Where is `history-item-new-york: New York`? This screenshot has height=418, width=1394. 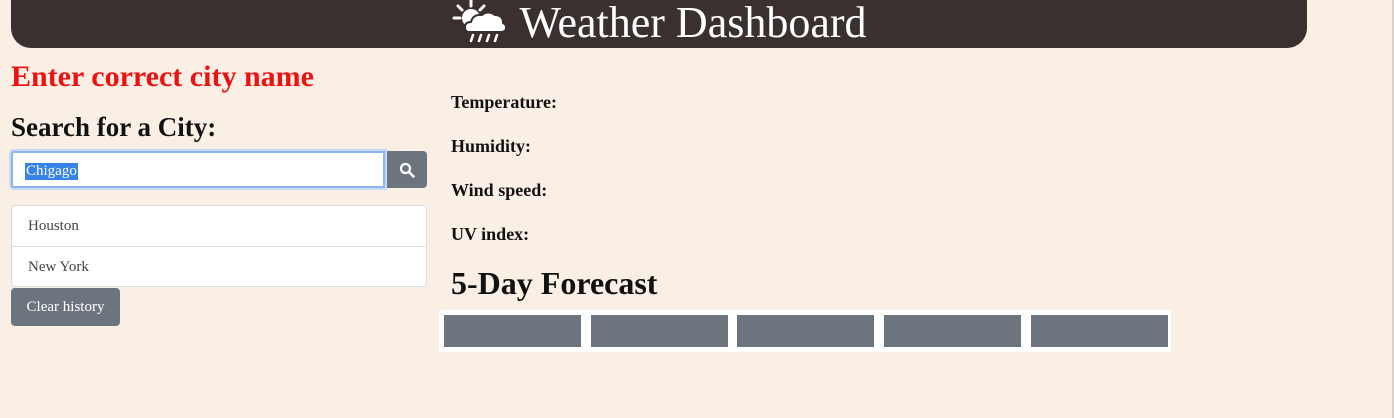 history-item-new-york: New York is located at coordinates (219, 266).